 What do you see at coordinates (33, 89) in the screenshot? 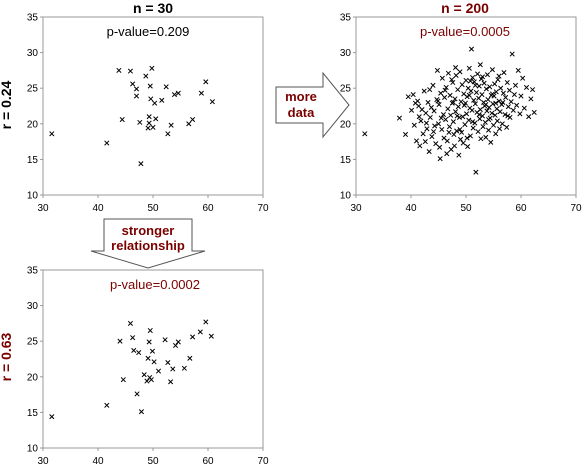
I see `y-tick-label: 25` at bounding box center [33, 89].